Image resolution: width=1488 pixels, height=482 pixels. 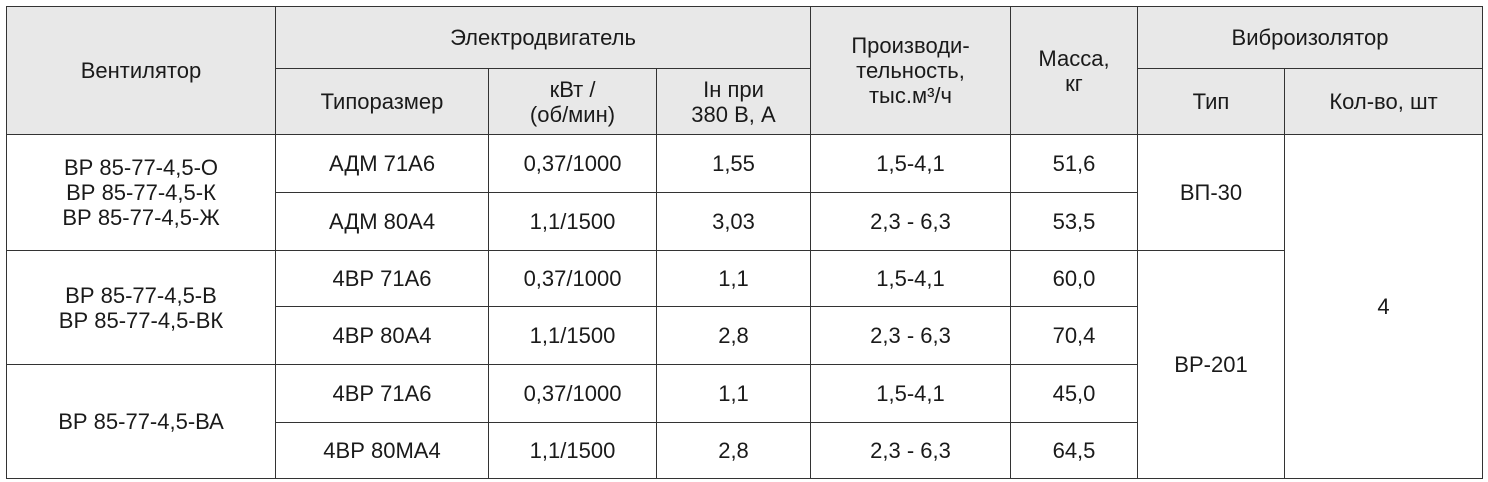 I want to click on cell: 3,03, so click(x=733, y=221).